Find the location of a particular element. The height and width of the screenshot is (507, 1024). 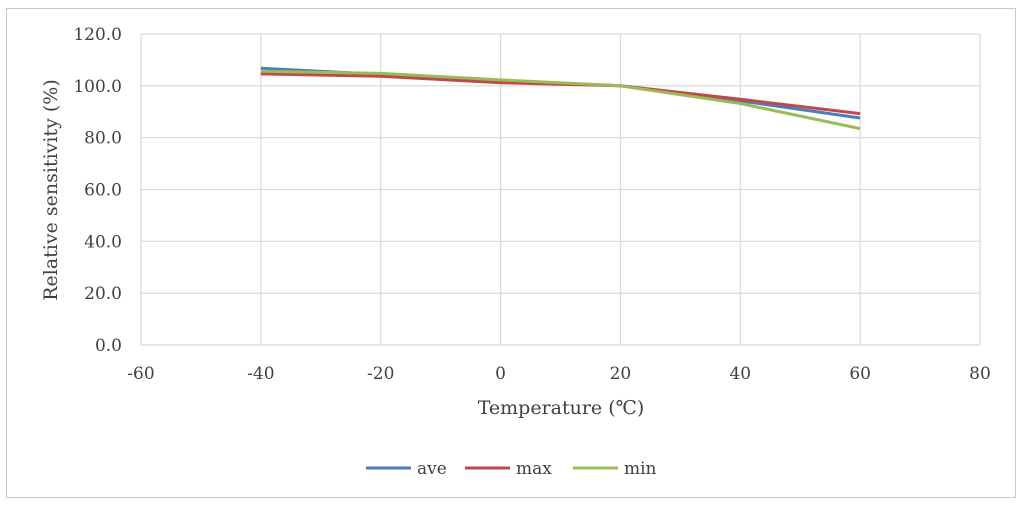

y-tick-label: 20.0 is located at coordinates (103, 294).